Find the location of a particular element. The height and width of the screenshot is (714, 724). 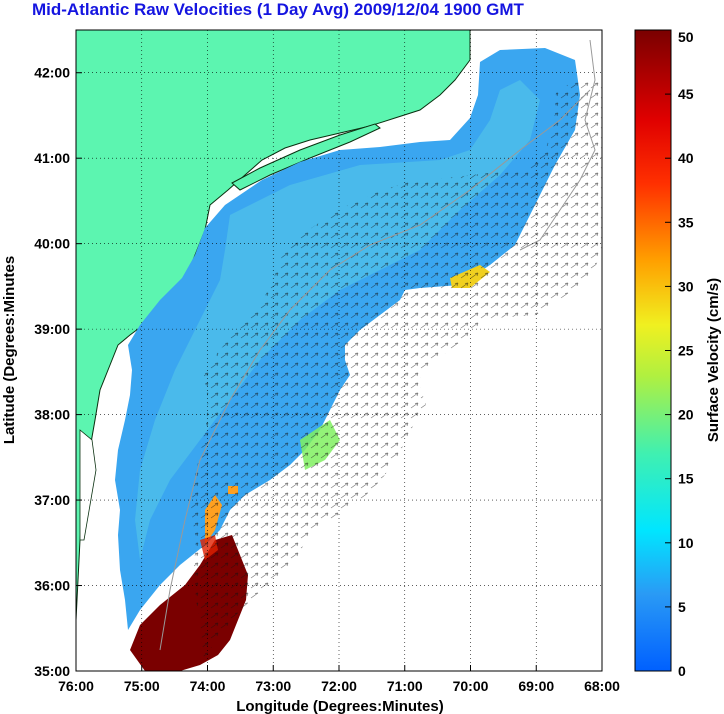

colorbar-tick-label: 10 is located at coordinates (686, 543).